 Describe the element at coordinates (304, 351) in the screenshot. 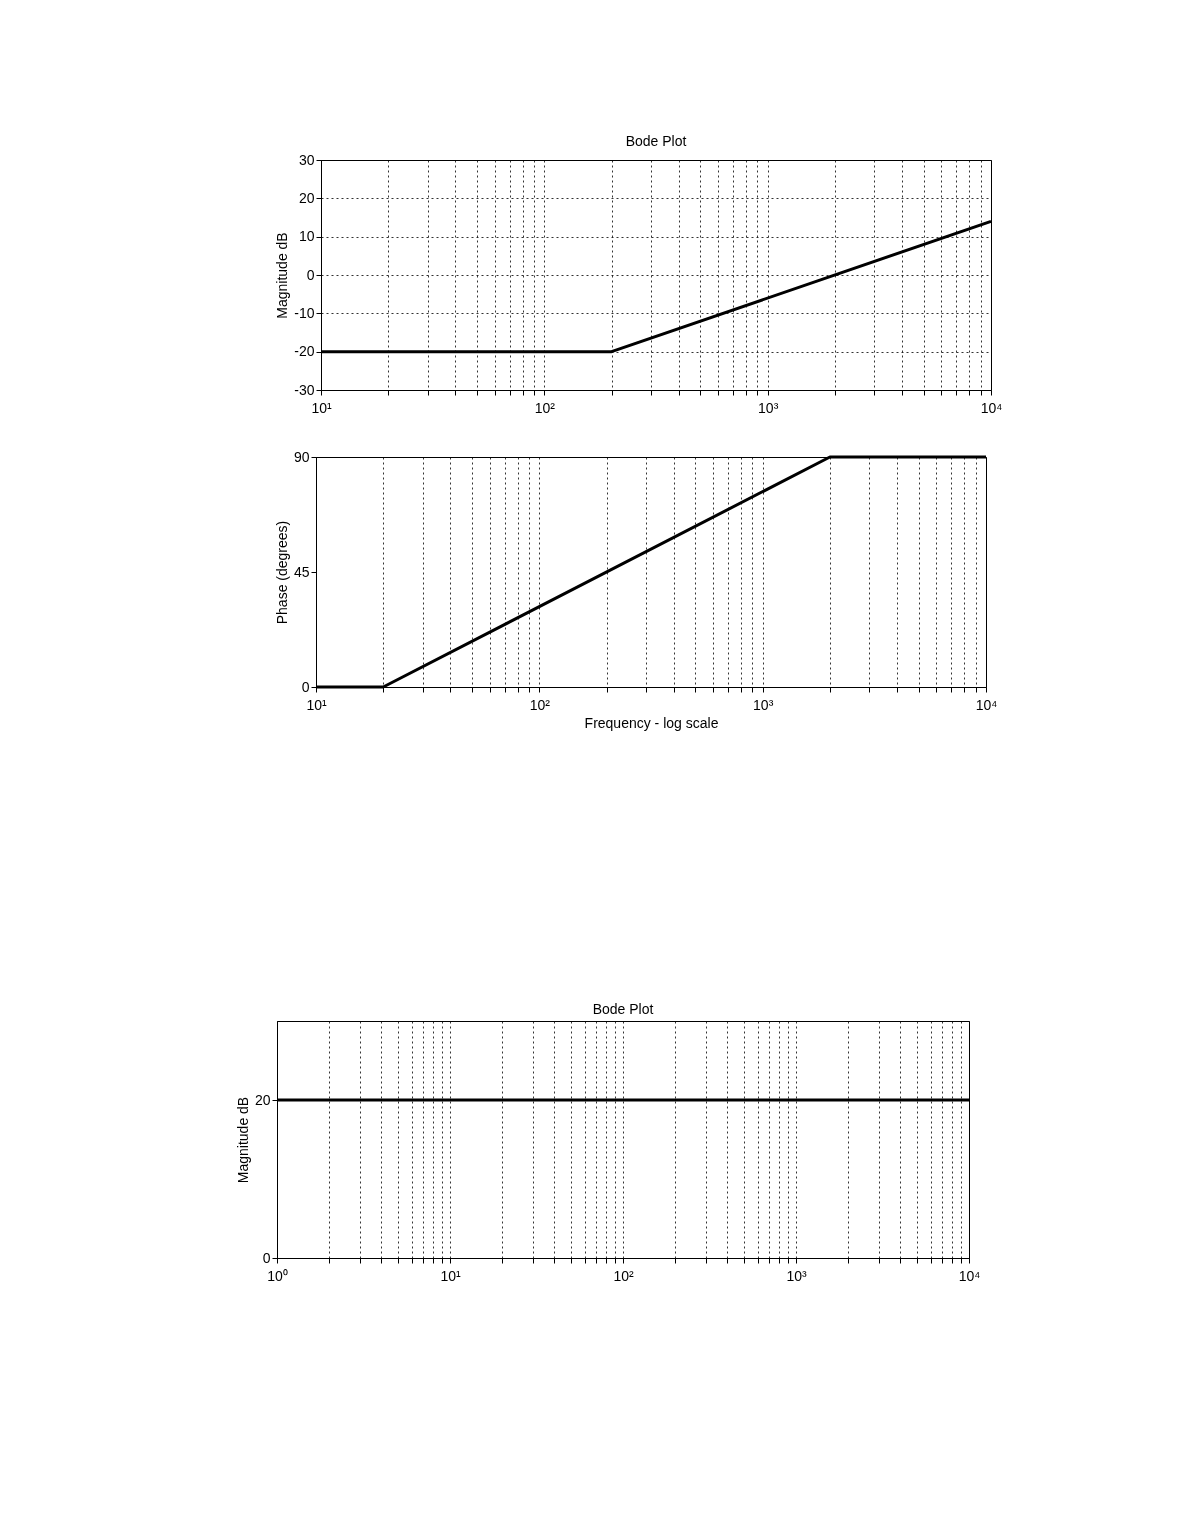

I see `y-tick-label: -20` at that location.